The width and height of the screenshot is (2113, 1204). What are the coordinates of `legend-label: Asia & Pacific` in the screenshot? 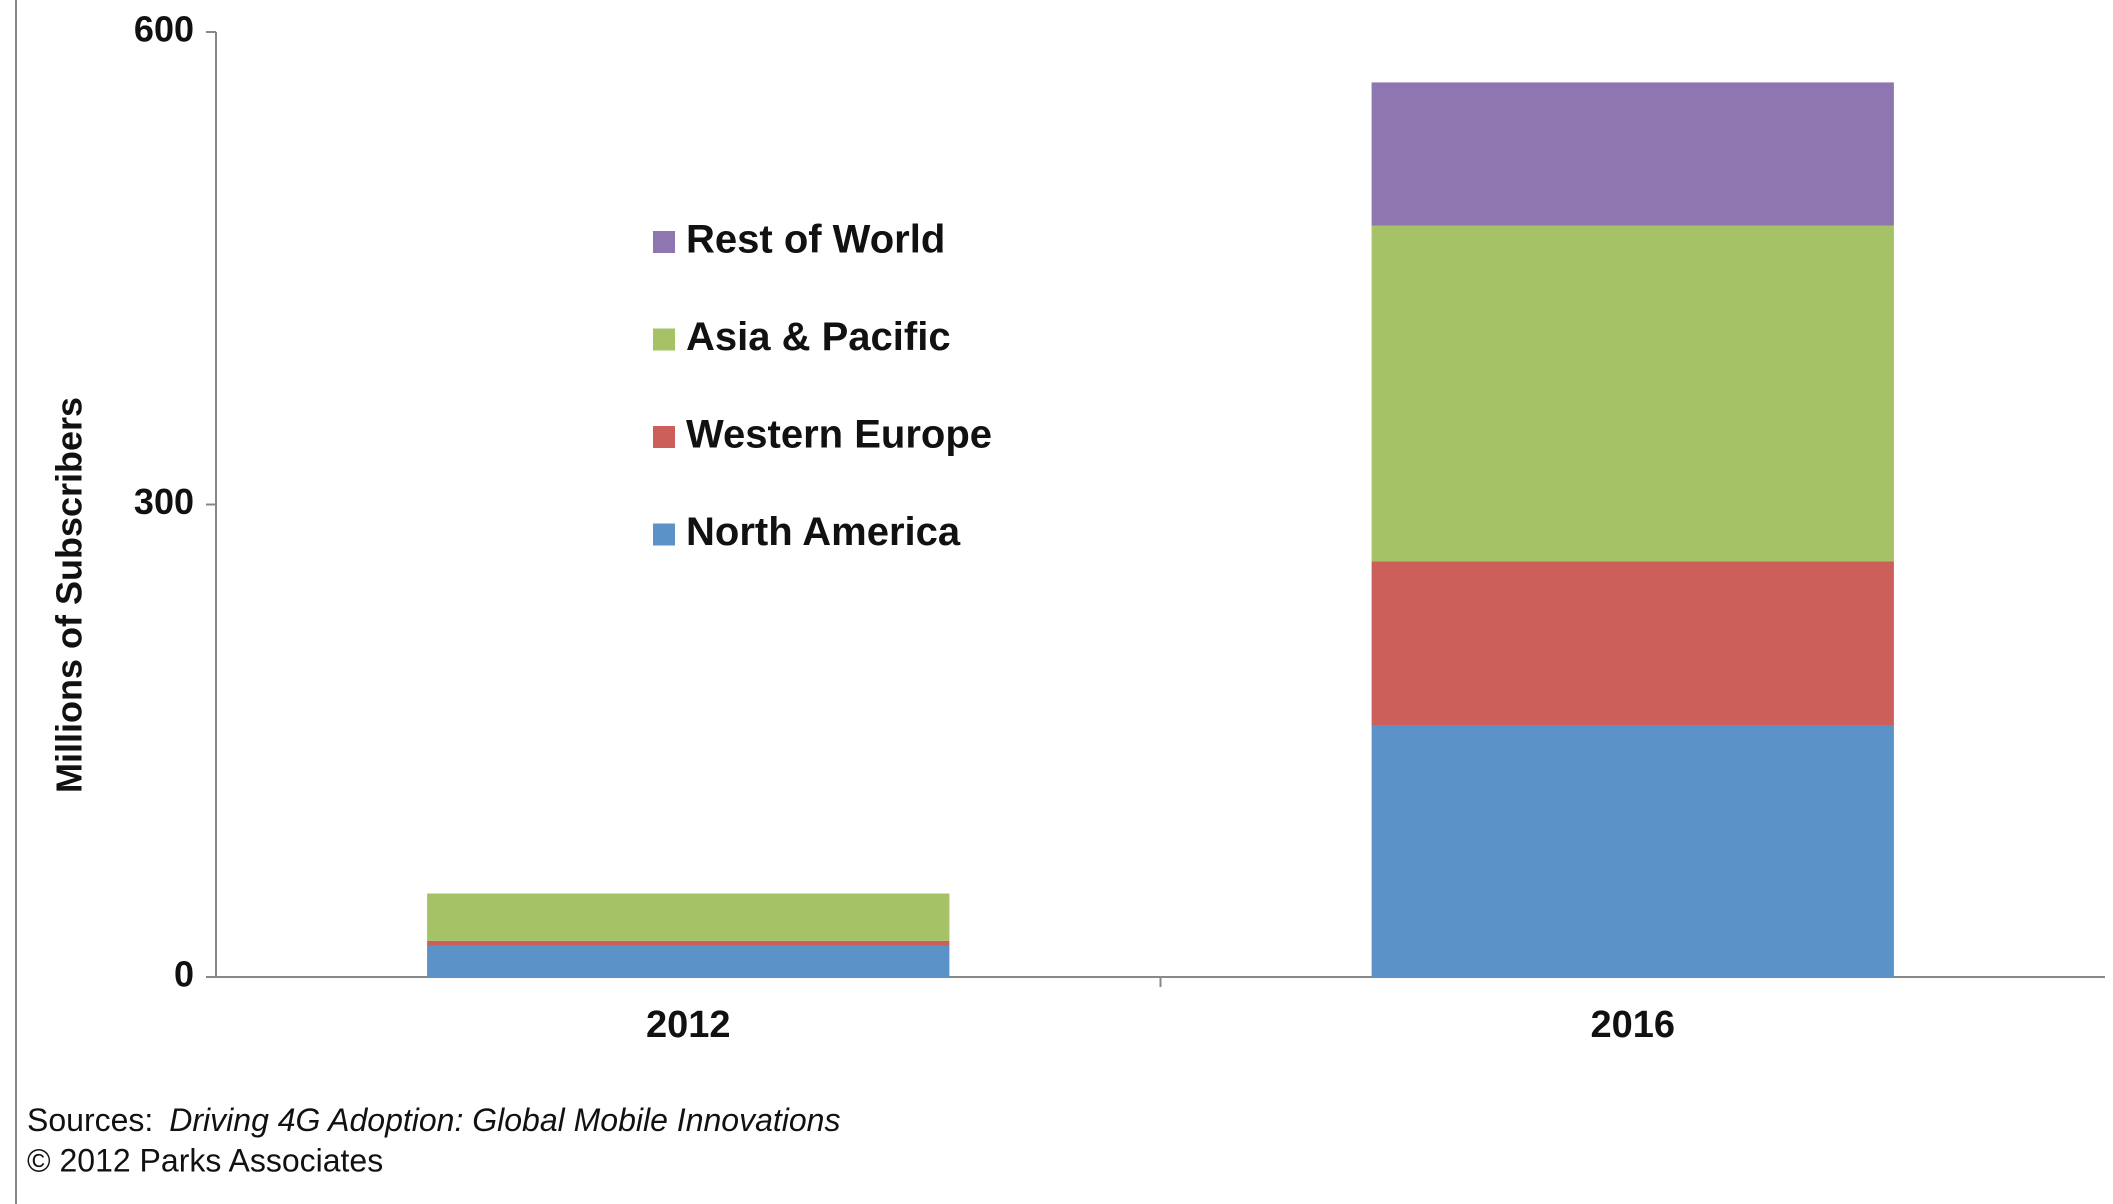 It's located at (818, 337).